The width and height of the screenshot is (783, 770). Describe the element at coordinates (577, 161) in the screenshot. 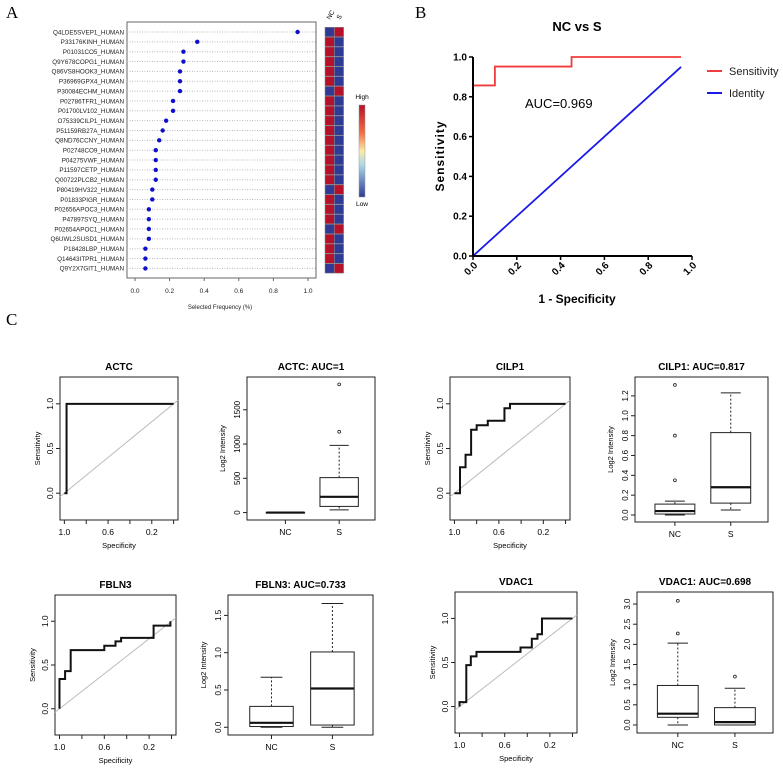

I see `roc-series-identity` at that location.